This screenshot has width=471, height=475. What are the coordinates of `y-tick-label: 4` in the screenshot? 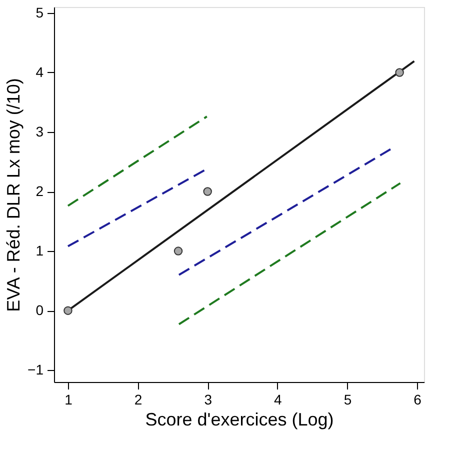 It's located at (40, 72).